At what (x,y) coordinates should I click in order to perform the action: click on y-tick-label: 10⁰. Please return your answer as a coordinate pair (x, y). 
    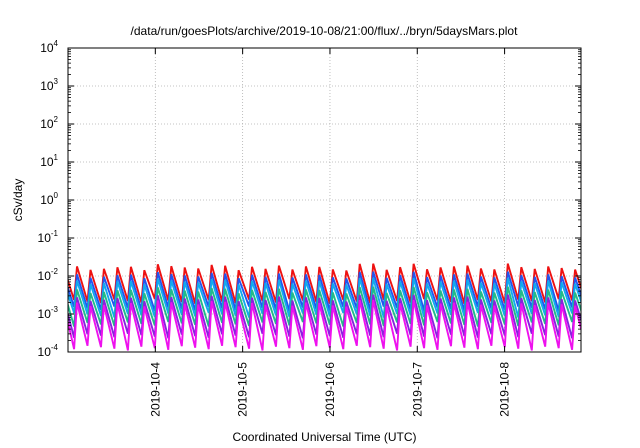
    Looking at the image, I should click on (49, 199).